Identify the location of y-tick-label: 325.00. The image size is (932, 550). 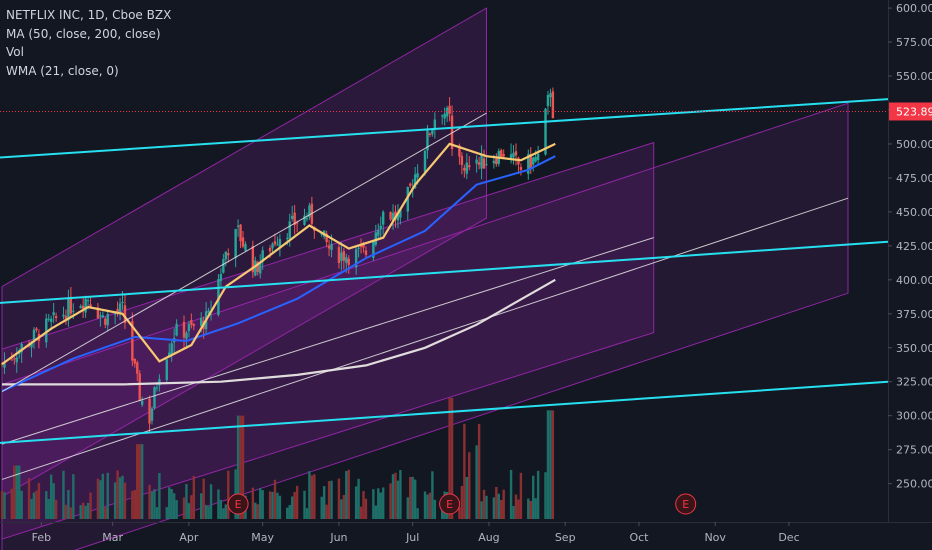
(914, 382).